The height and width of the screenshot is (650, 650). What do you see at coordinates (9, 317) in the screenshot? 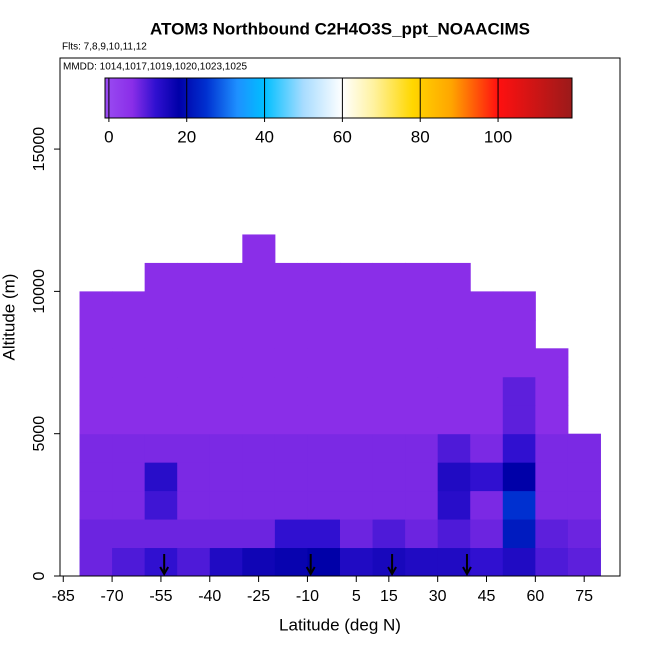
I see `y-axis-label: Altitude (m)` at bounding box center [9, 317].